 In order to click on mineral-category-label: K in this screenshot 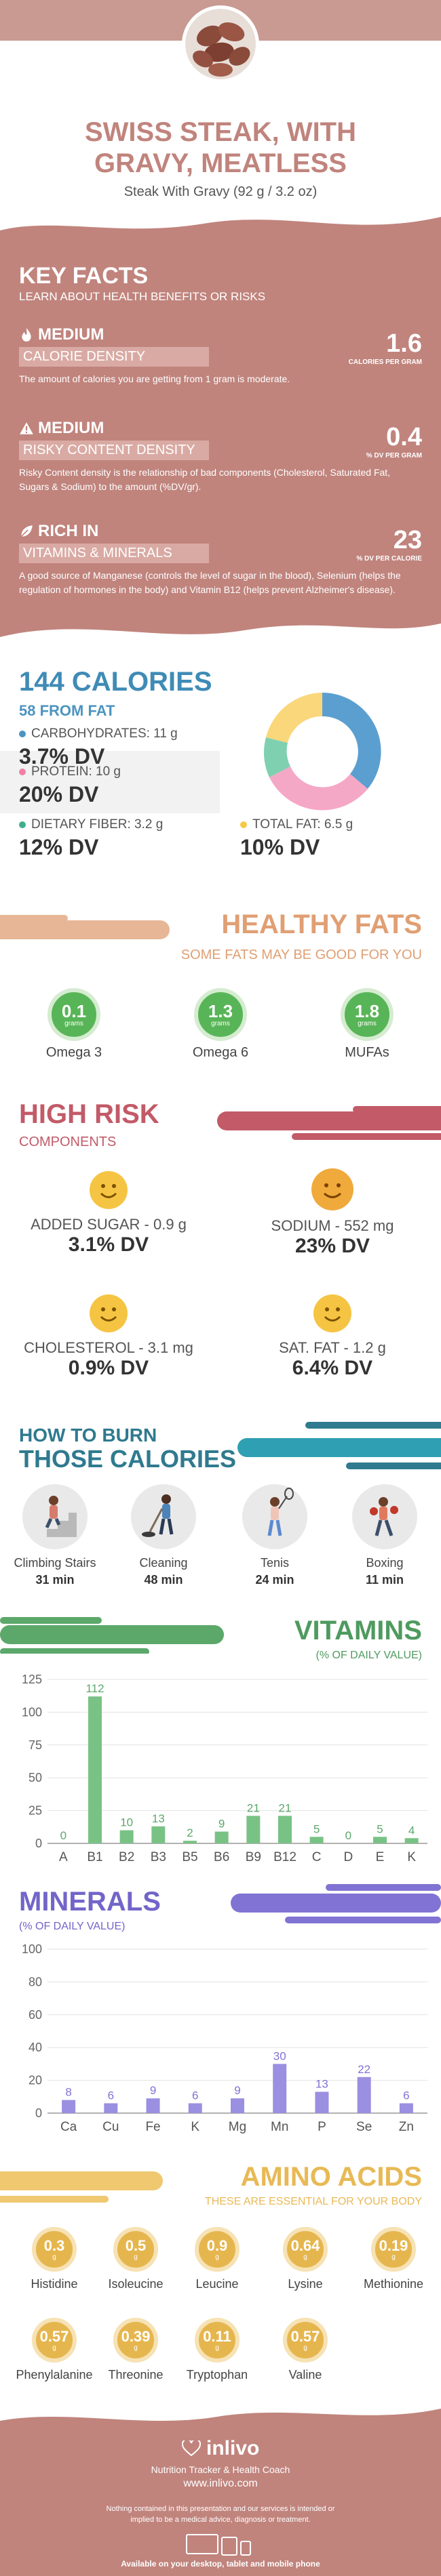, I will do `click(195, 2127)`.